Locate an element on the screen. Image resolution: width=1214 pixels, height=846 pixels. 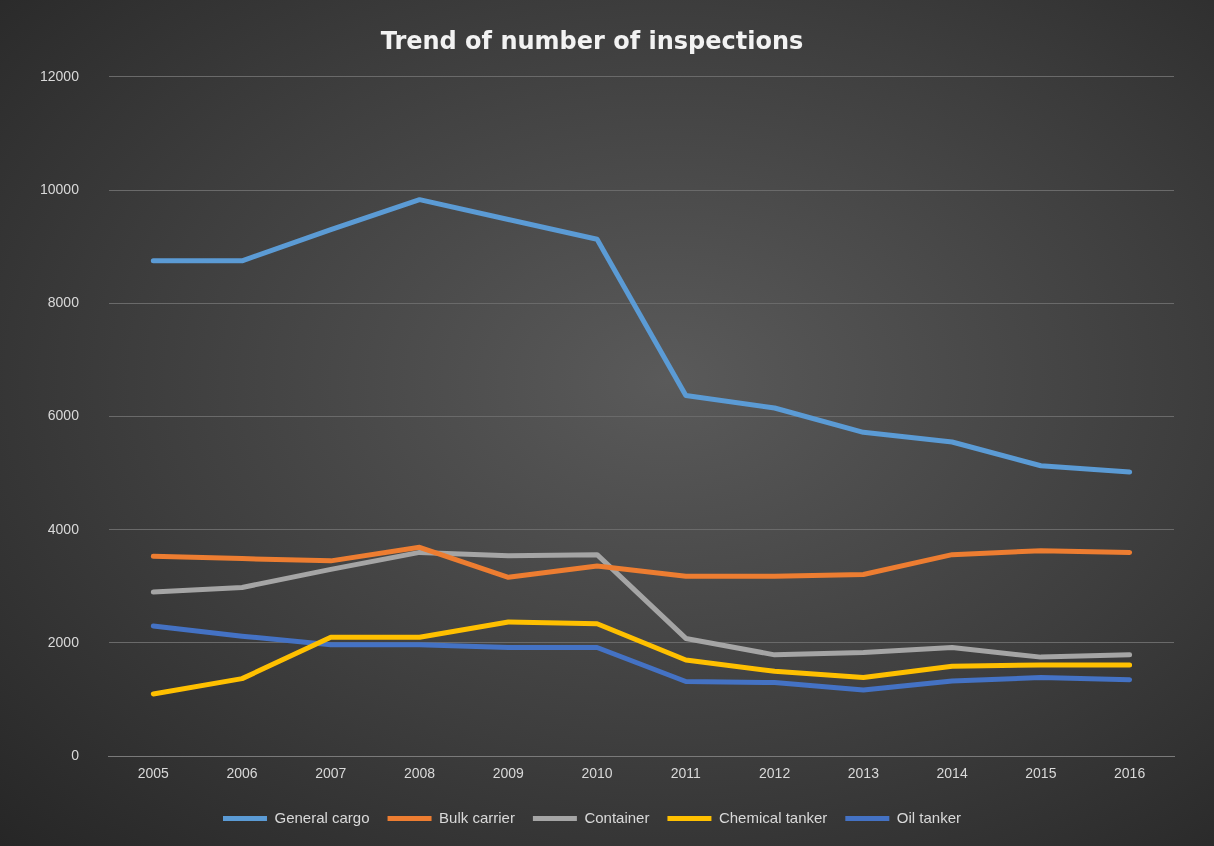
legend-label: Oil tanker is located at coordinates (929, 817).